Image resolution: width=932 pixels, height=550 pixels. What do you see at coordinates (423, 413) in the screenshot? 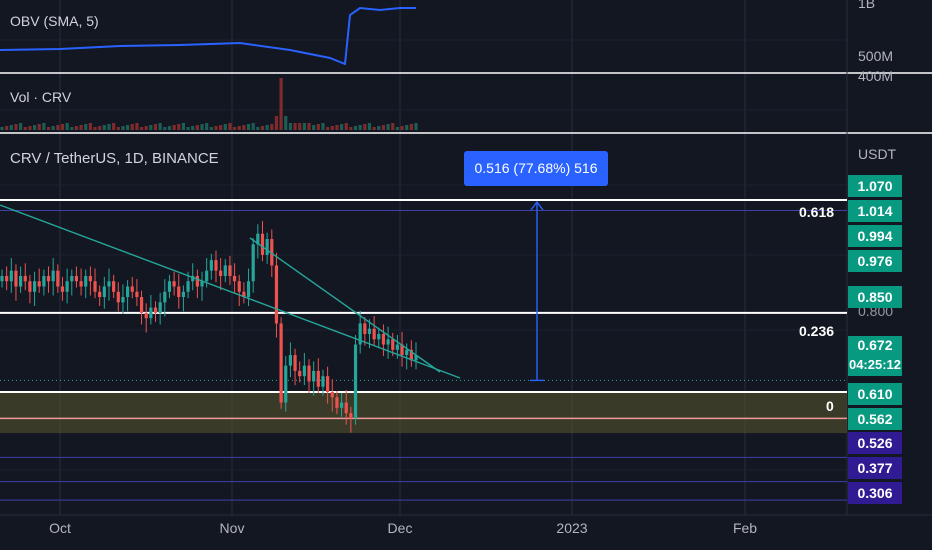
I see `support-zone` at bounding box center [423, 413].